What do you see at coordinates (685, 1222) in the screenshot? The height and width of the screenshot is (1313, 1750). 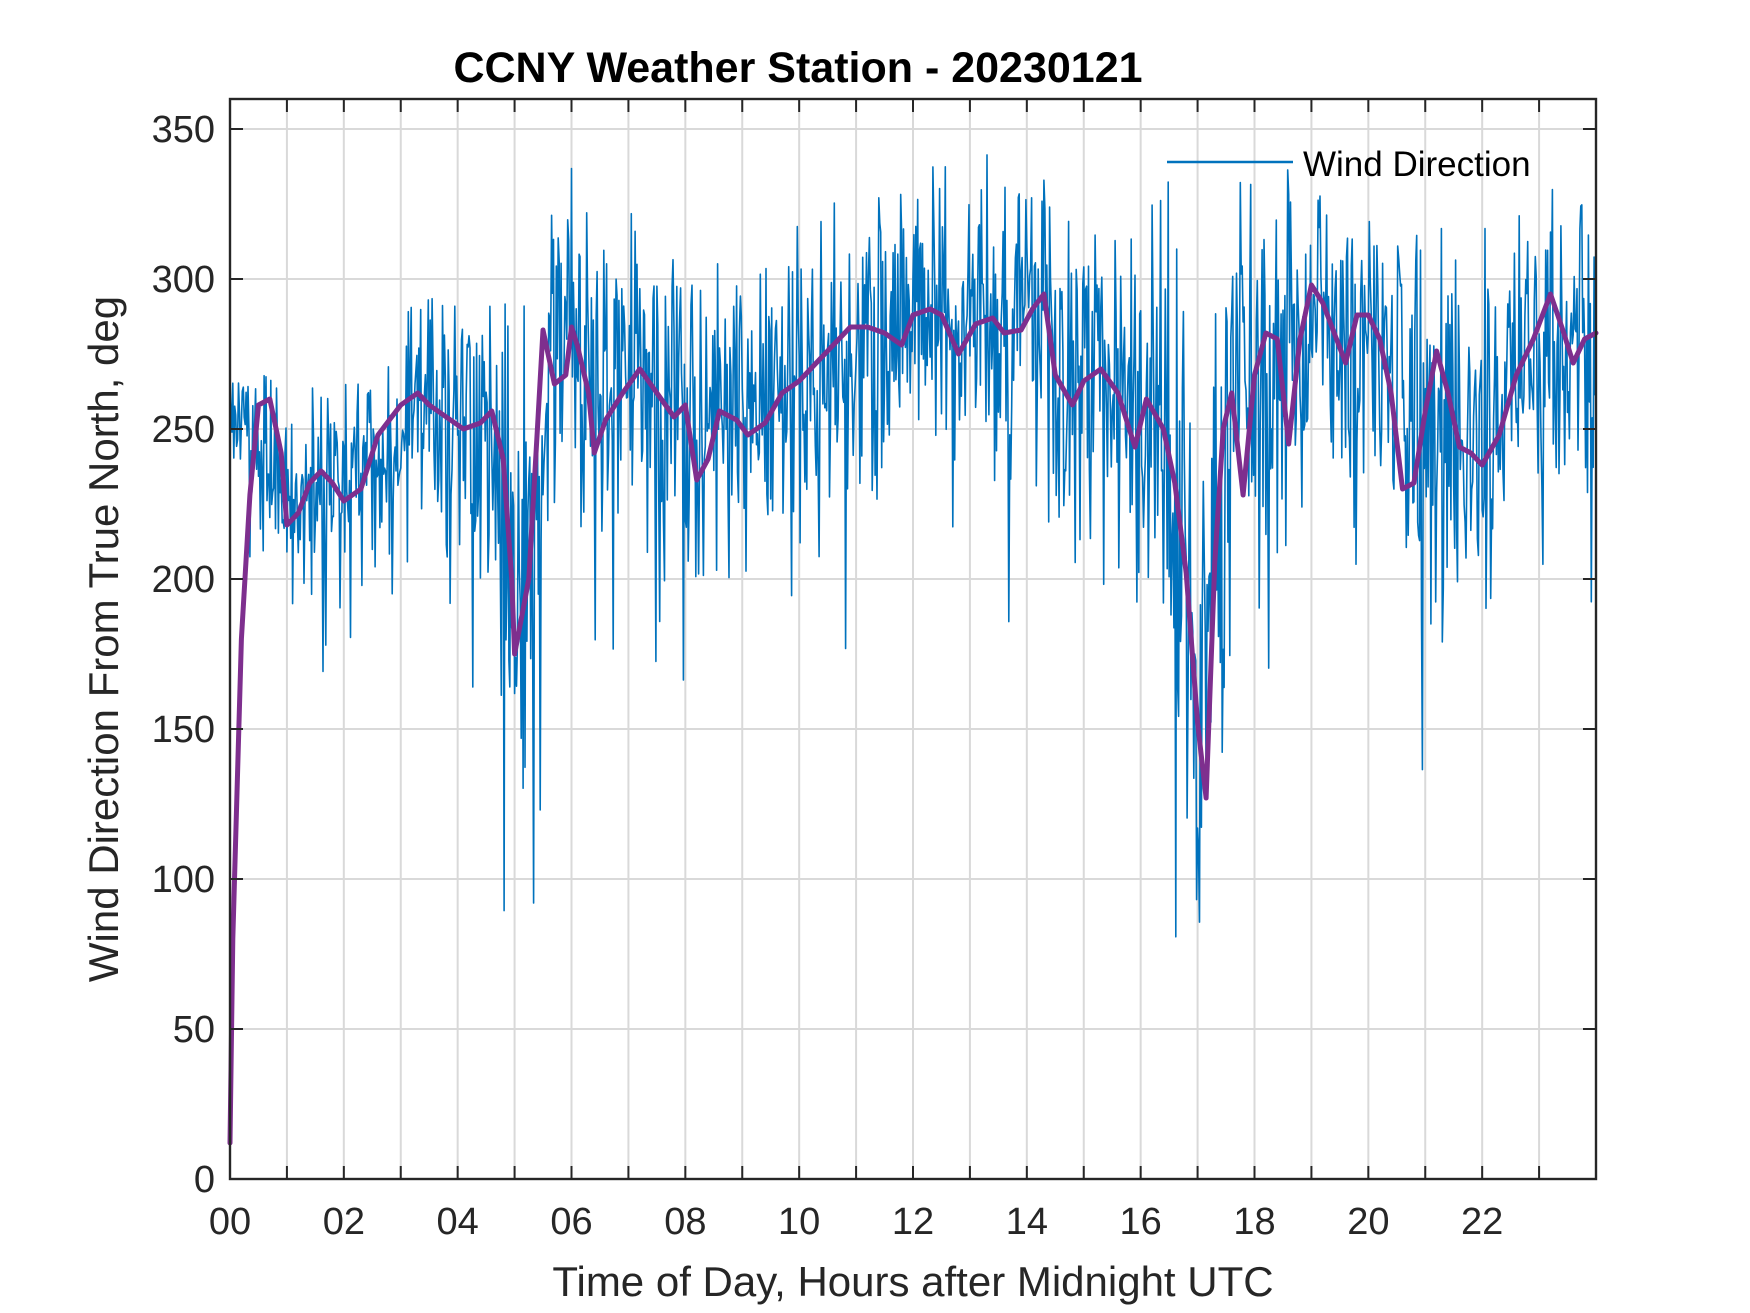 I see `x-tick-label: 08` at bounding box center [685, 1222].